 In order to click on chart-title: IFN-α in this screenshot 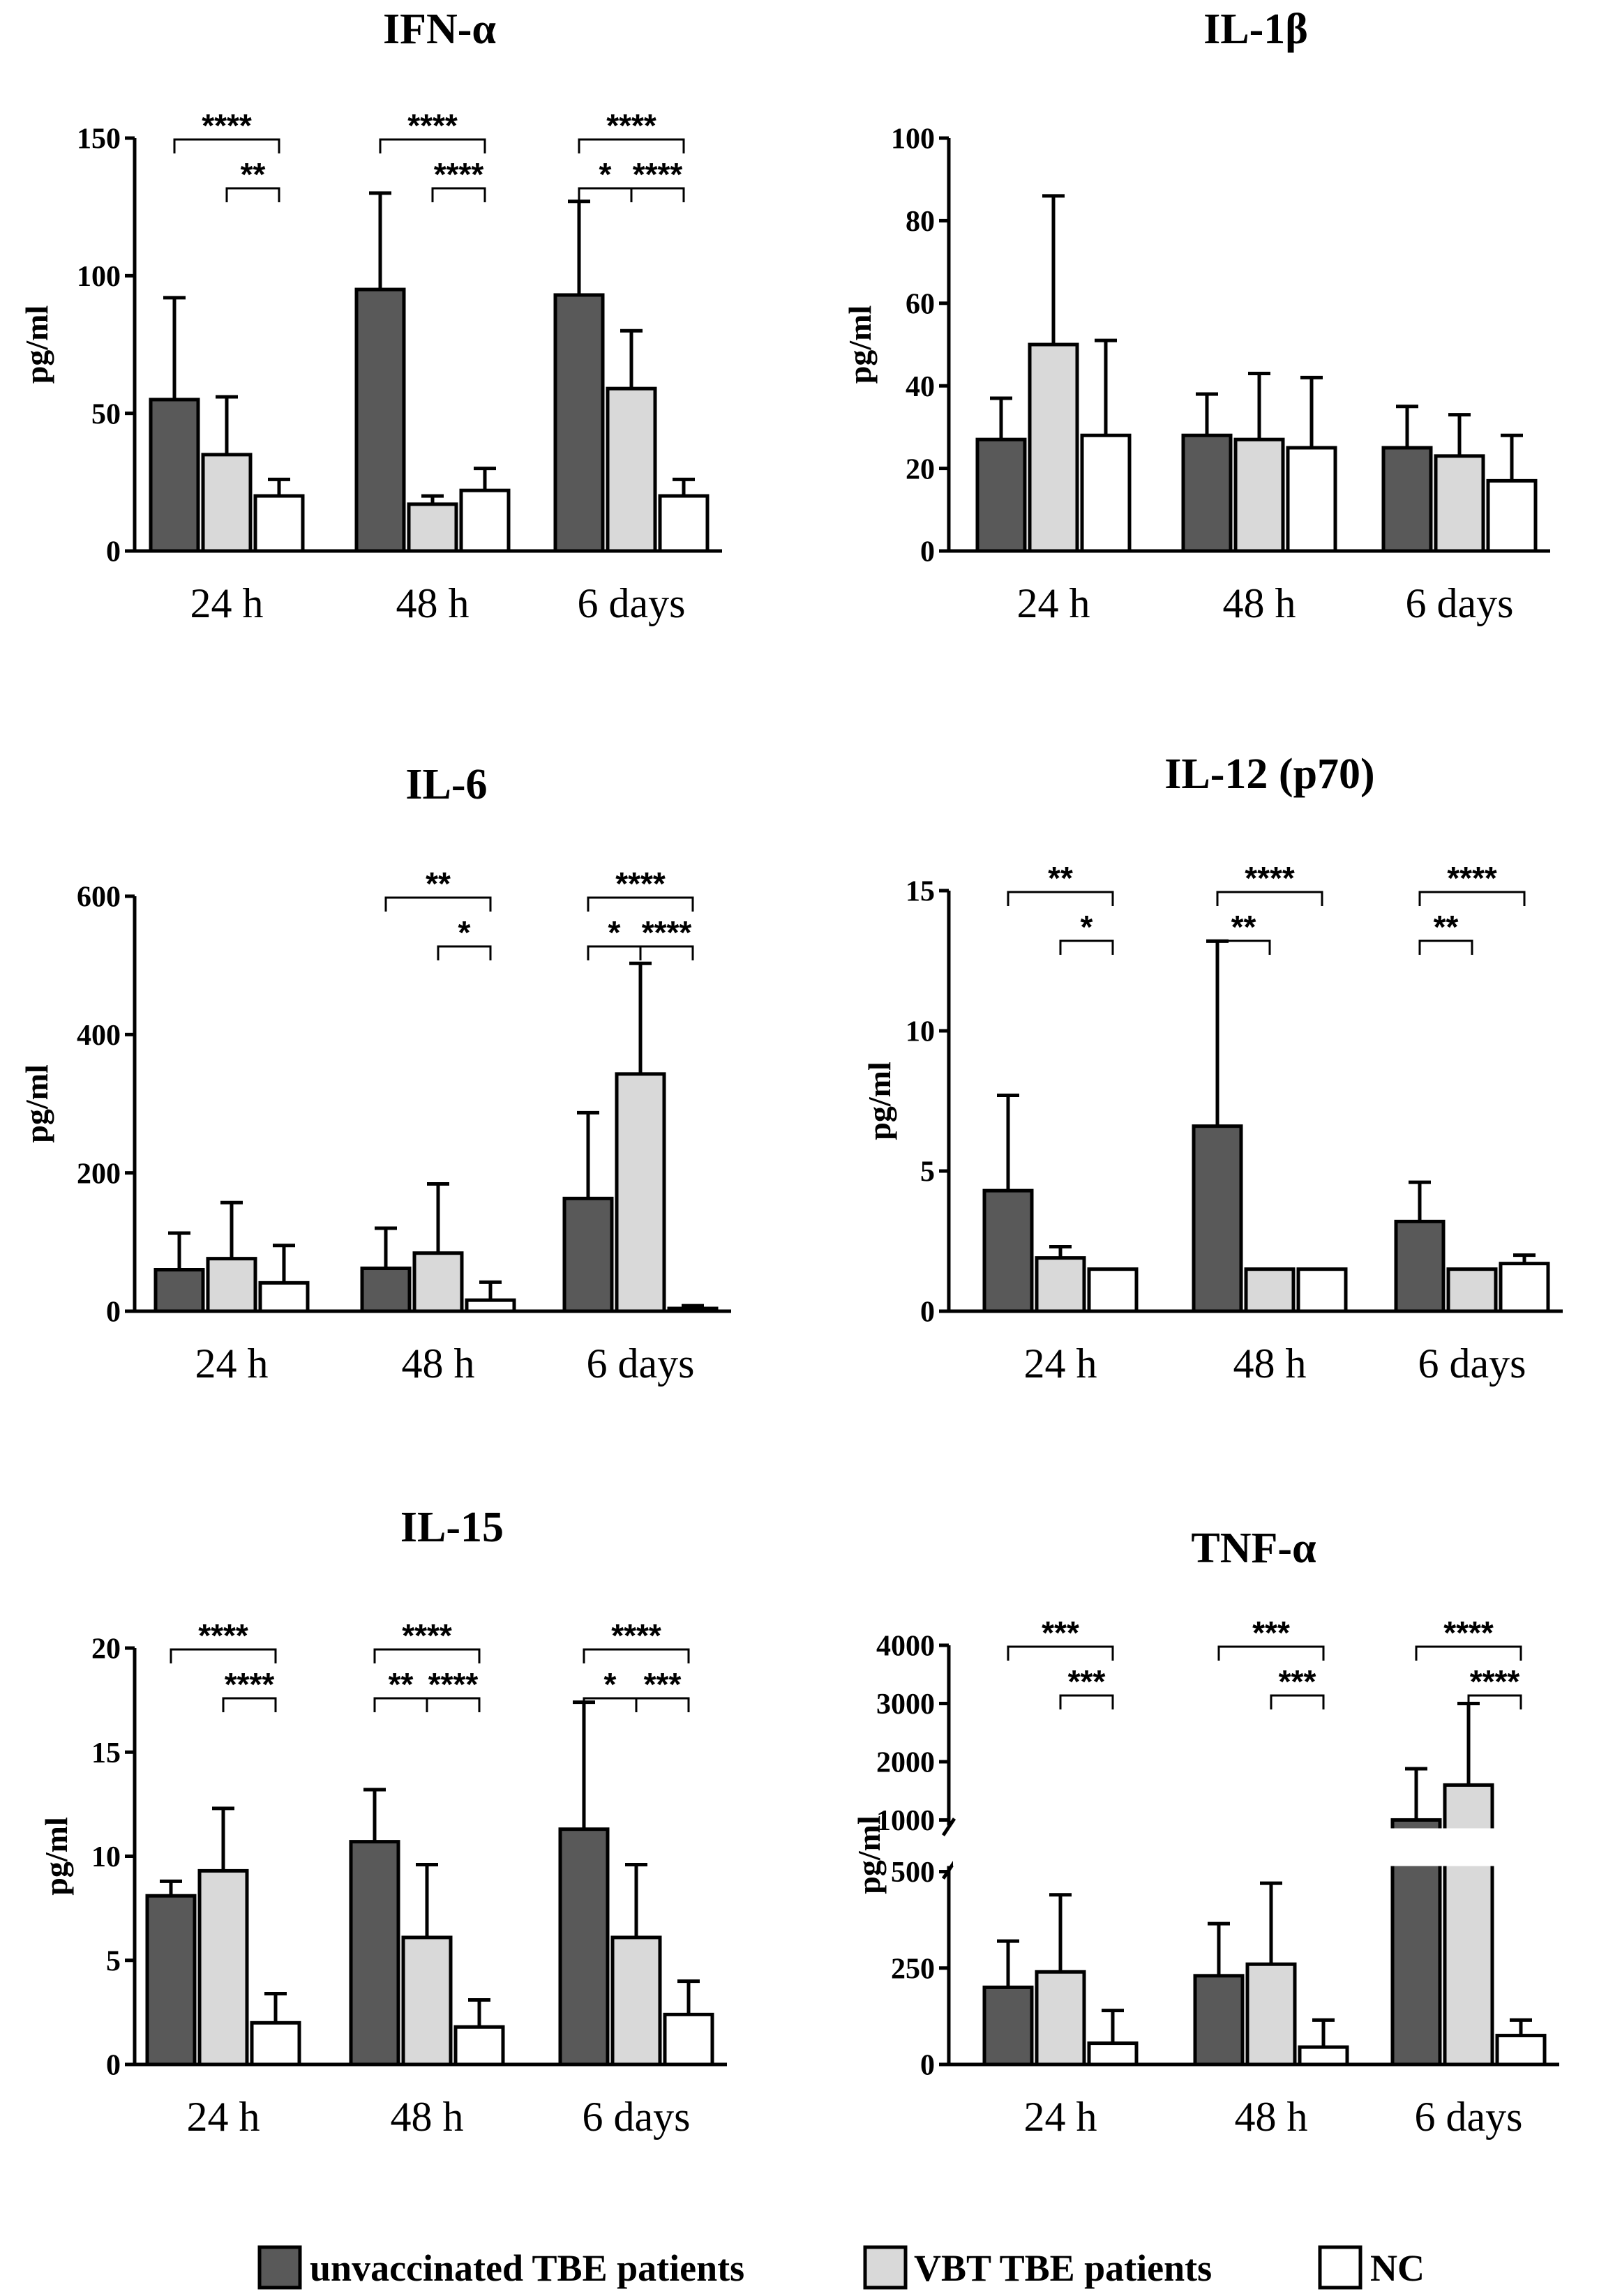, I will do `click(439, 30)`.